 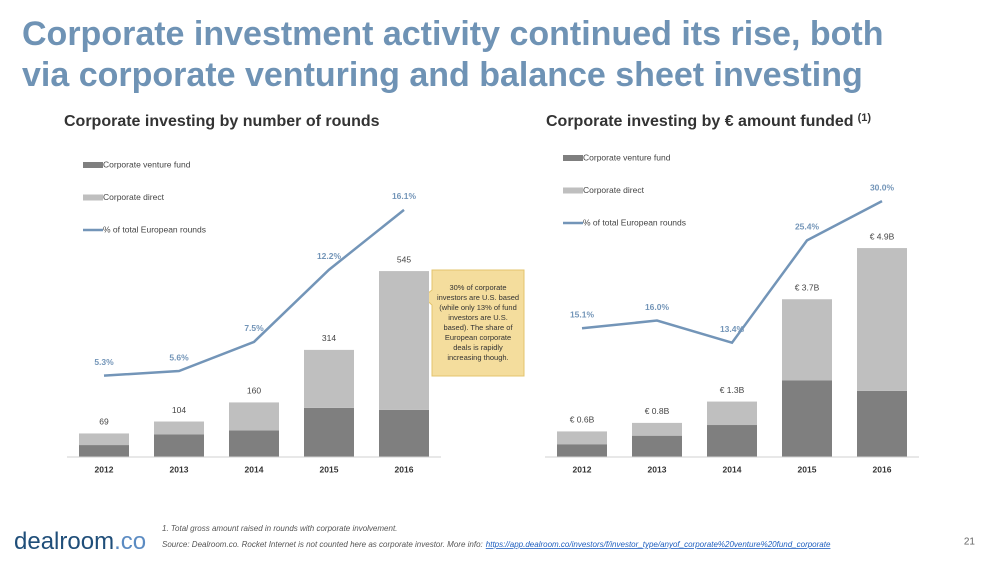 What do you see at coordinates (865, 118) in the screenshot?
I see `chart-title-note: (1)` at bounding box center [865, 118].